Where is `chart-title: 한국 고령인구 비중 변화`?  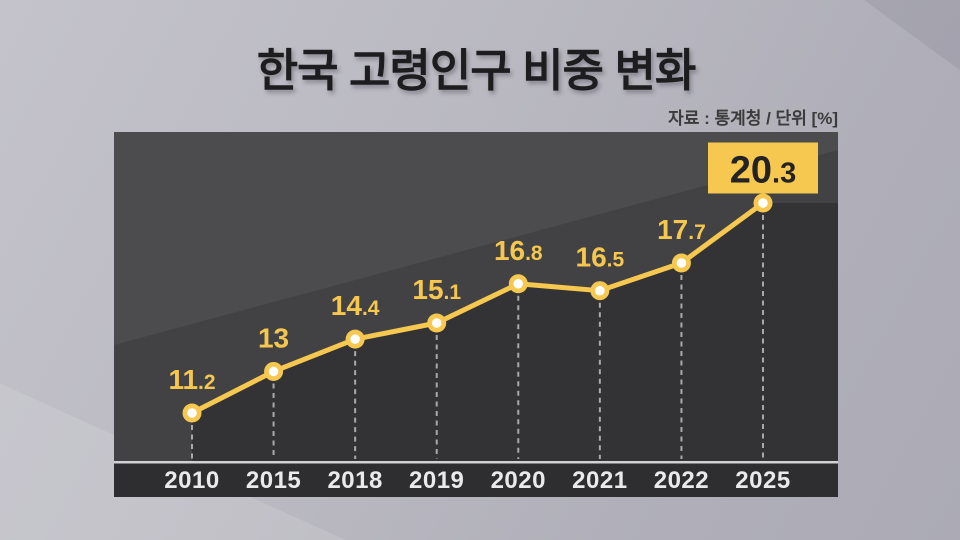 chart-title: 한국 고령인구 비중 변화 is located at coordinates (476, 70).